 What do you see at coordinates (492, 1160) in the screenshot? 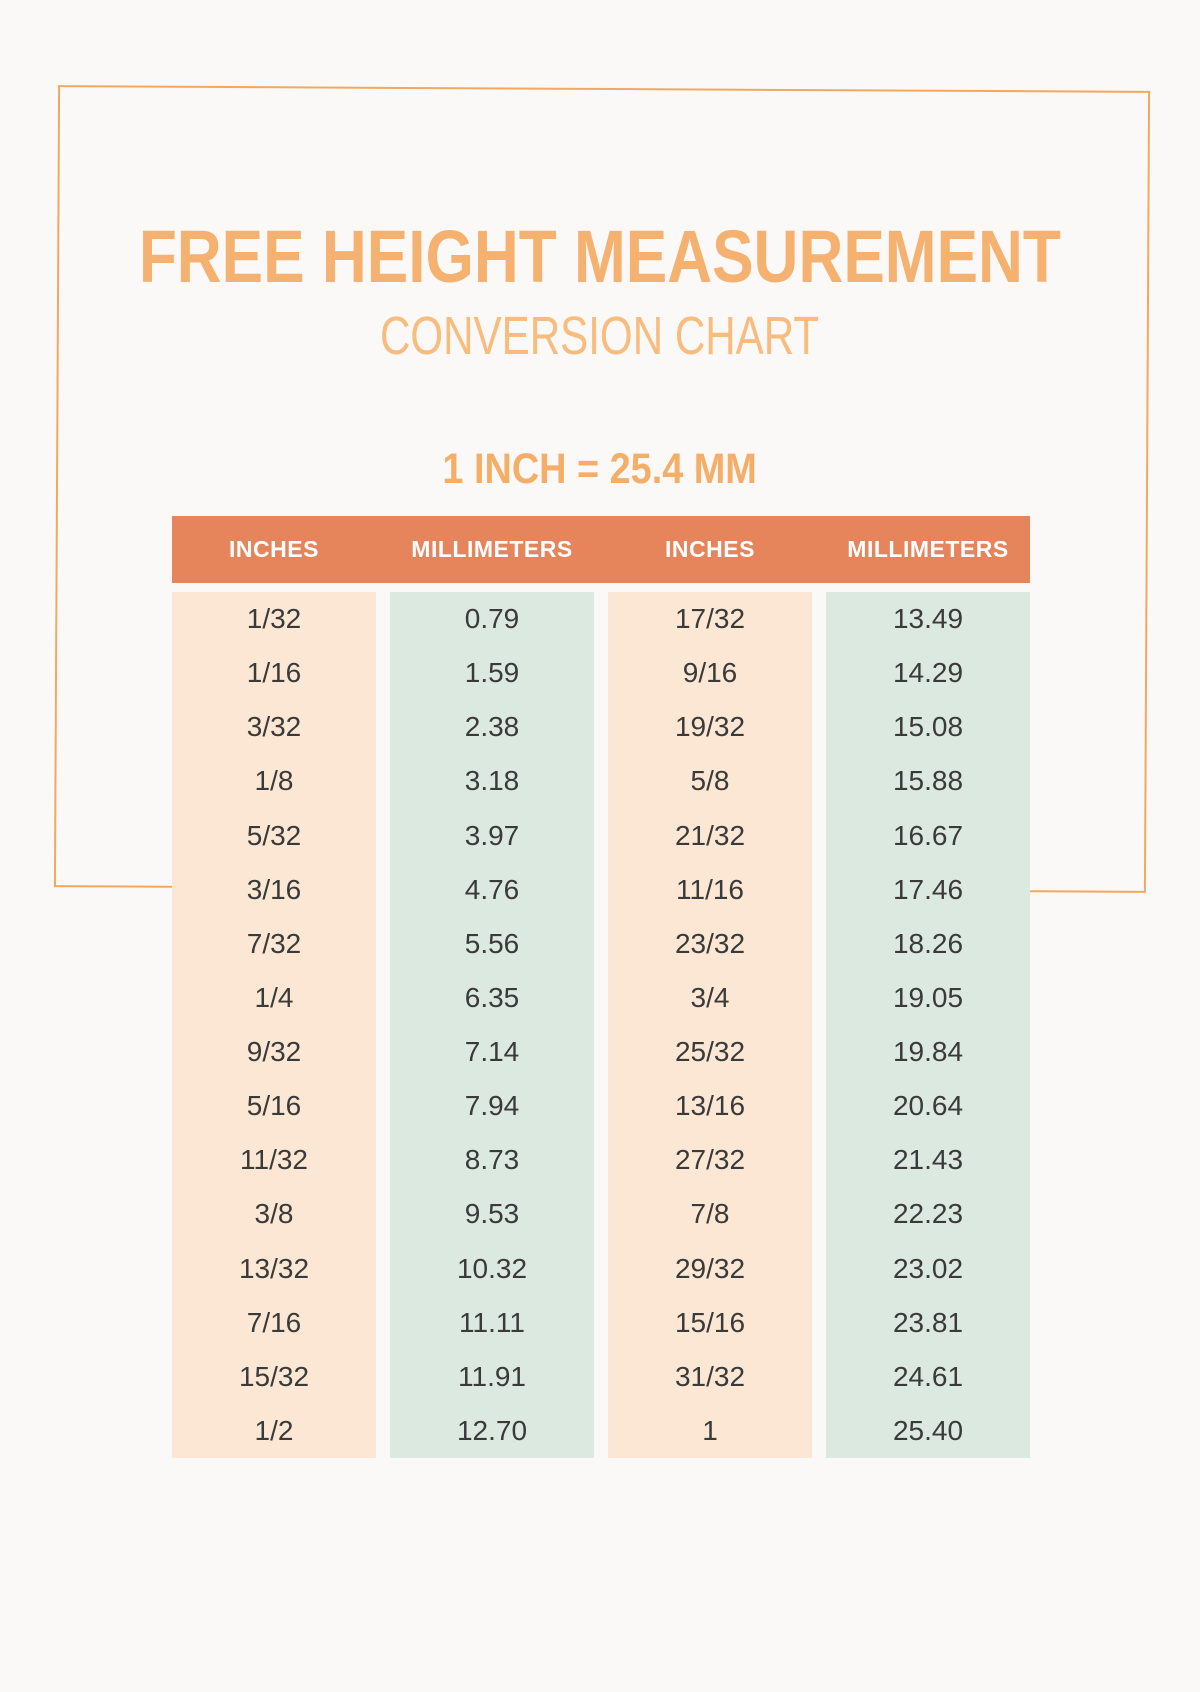
I see `table-cell: 8.73` at bounding box center [492, 1160].